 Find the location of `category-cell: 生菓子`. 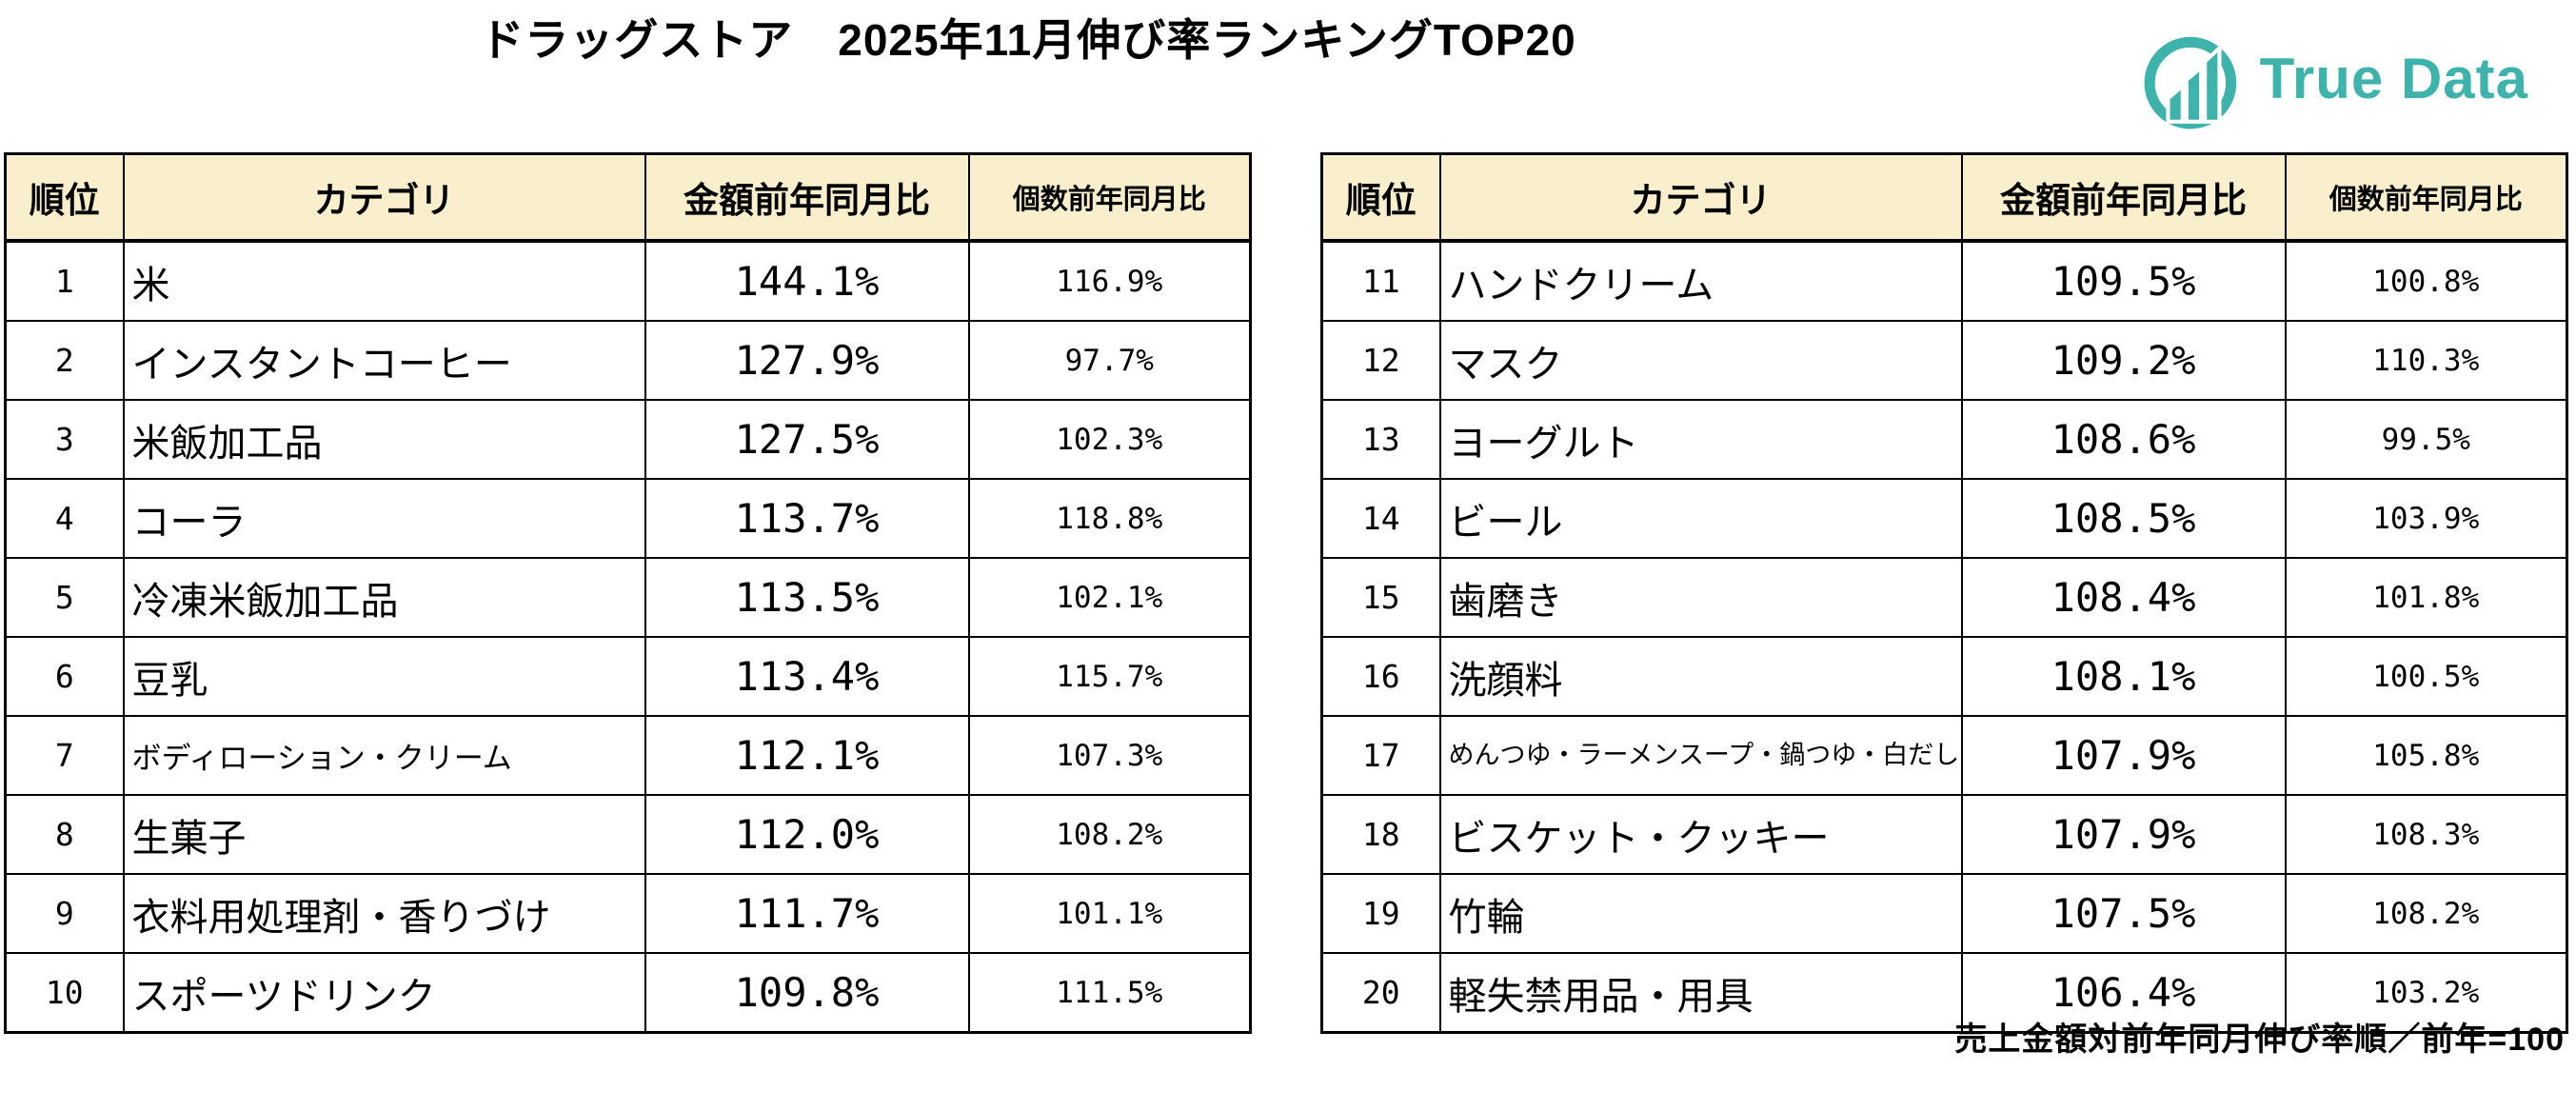

category-cell: 生菓子 is located at coordinates (384, 834).